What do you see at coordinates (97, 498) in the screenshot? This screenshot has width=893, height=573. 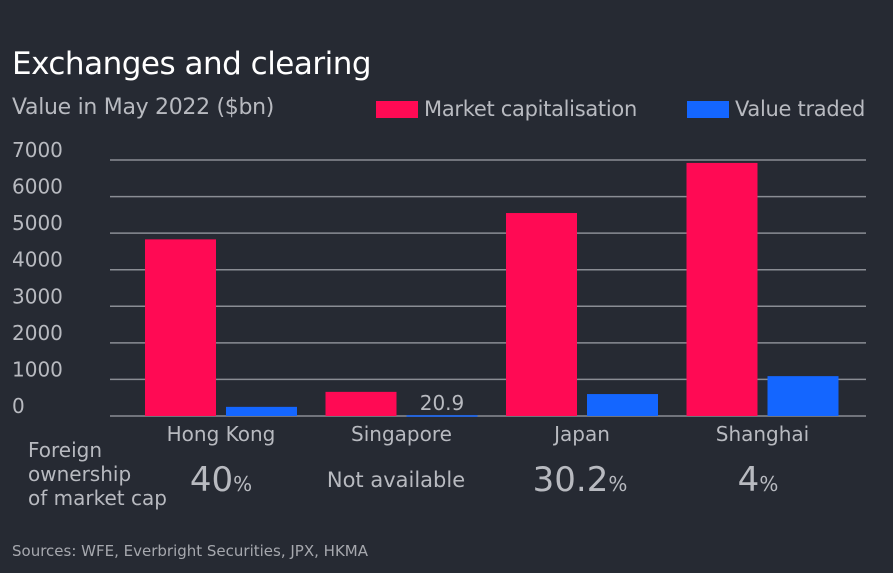 I see `ownership-label-line: of market cap` at bounding box center [97, 498].